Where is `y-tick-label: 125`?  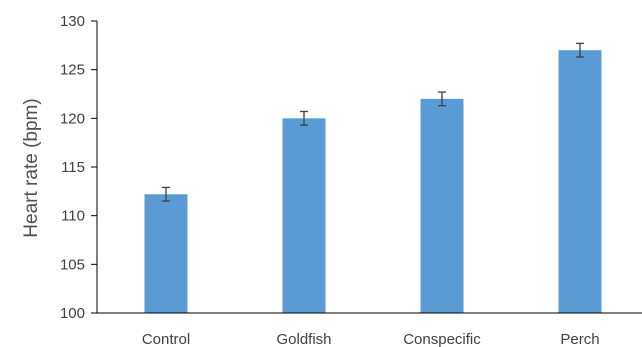 y-tick-label: 125 is located at coordinates (72, 70).